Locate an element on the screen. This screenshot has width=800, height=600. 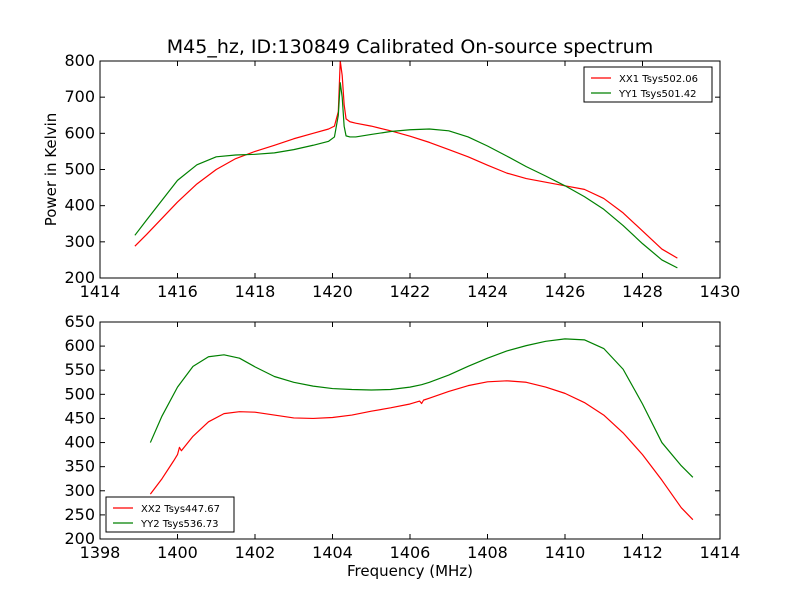
legend: XX2 Tsys447.67 YY2 Tsys536.73 is located at coordinates (170, 514).